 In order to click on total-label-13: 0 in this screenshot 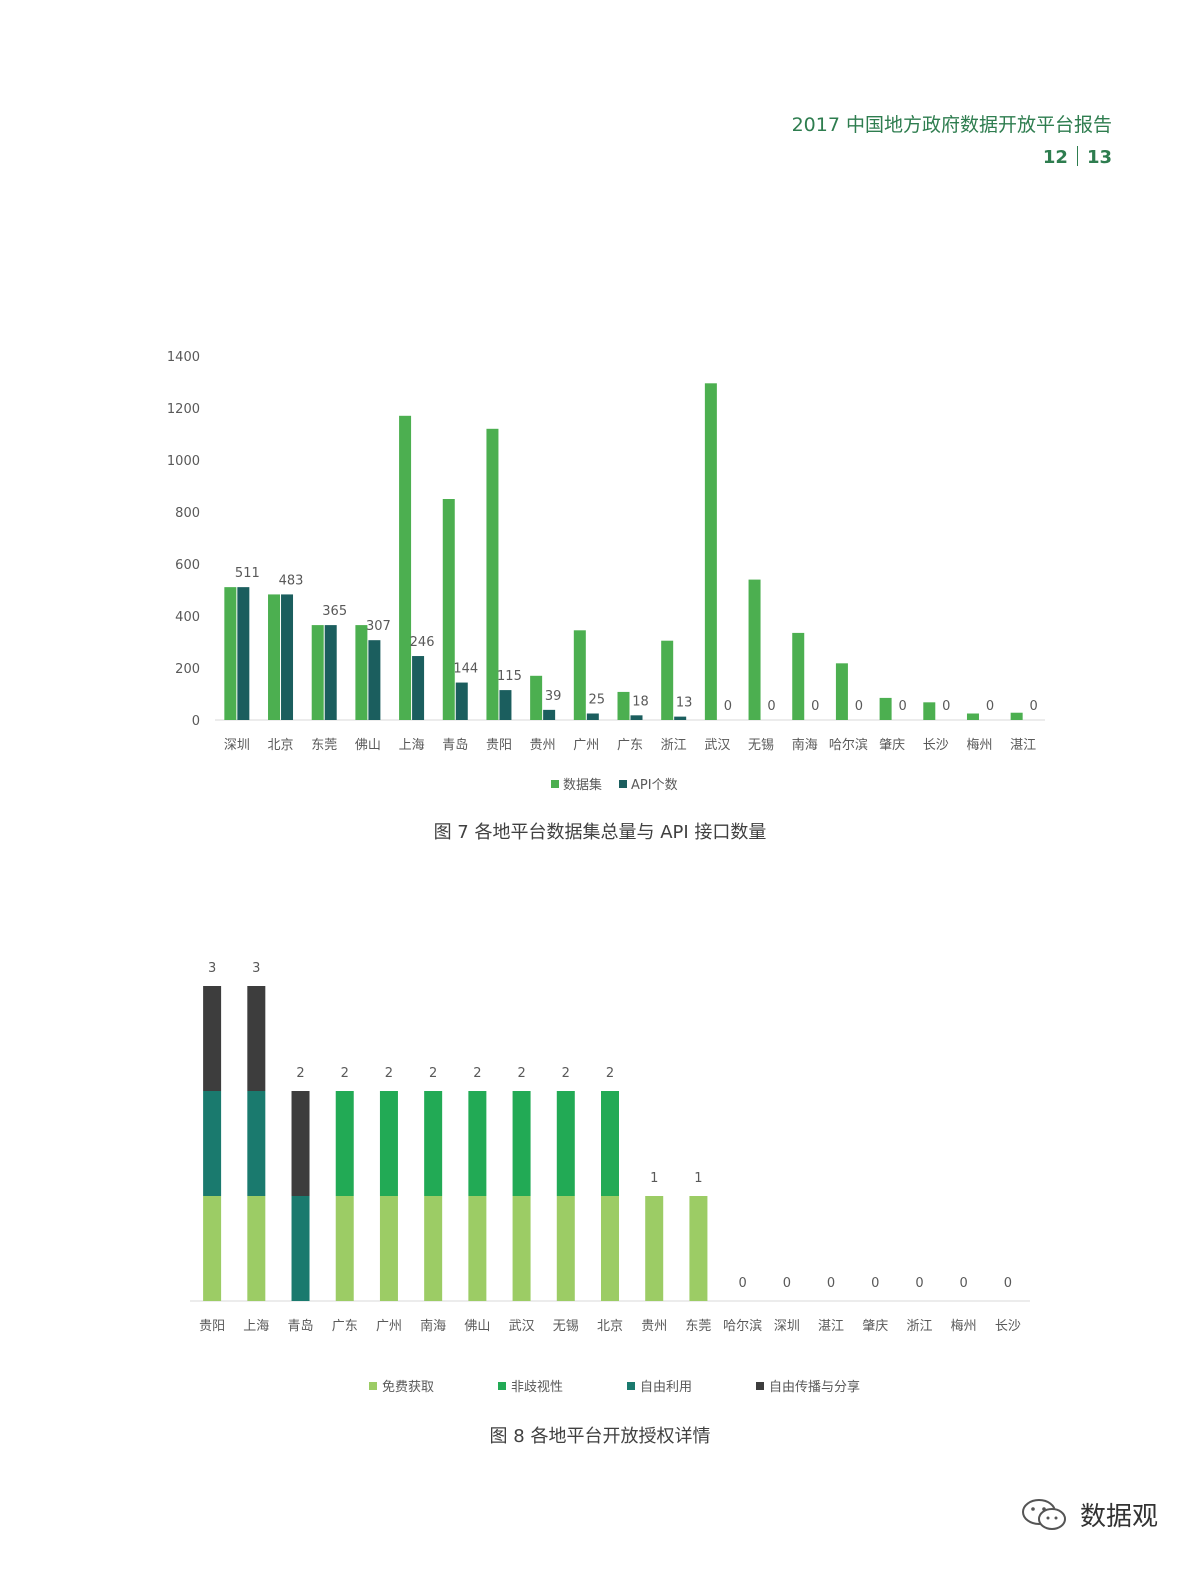, I will do `click(787, 1283)`.